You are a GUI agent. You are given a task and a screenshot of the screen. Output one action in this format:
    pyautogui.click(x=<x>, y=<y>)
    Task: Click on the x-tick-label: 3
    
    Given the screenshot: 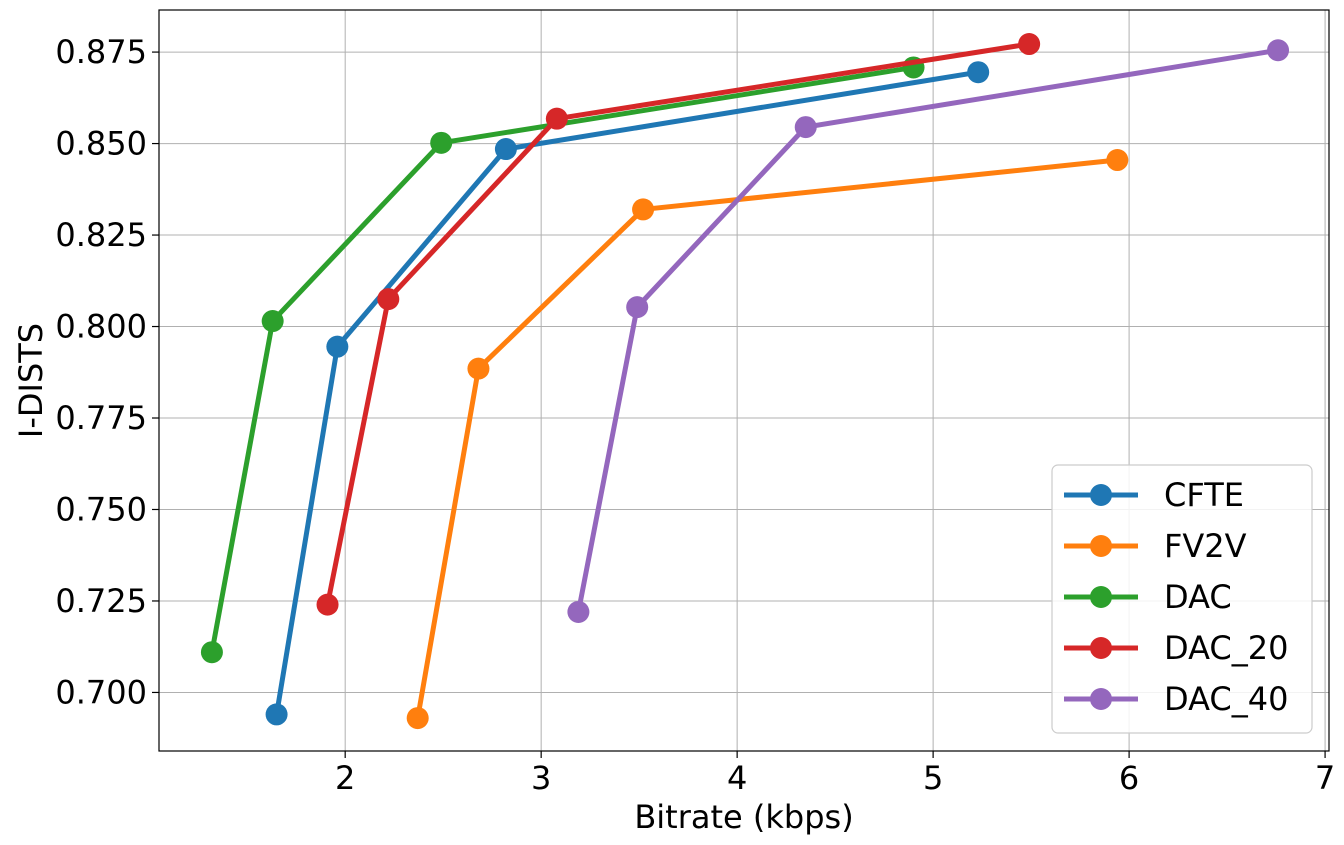 What is the action you would take?
    pyautogui.click(x=541, y=778)
    